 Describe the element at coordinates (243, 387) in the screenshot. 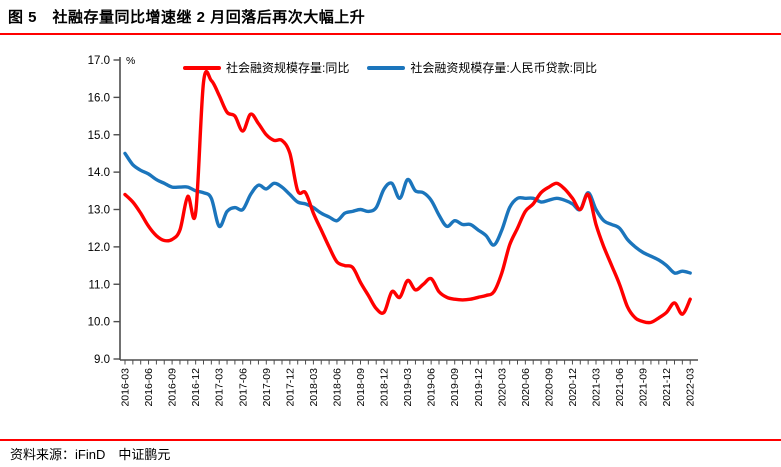

I see `x-axis-label: 2017-06` at that location.